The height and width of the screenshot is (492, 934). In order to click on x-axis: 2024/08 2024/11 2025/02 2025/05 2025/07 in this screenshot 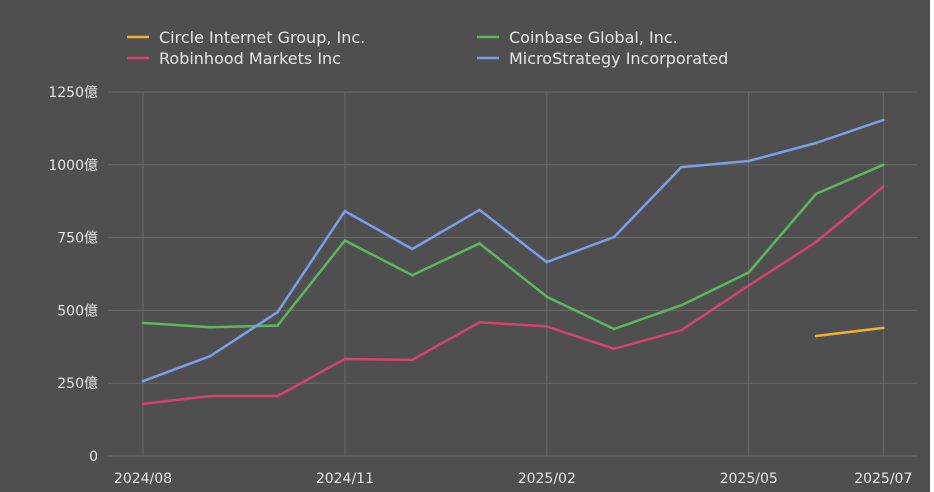, I will do `click(513, 479)`.